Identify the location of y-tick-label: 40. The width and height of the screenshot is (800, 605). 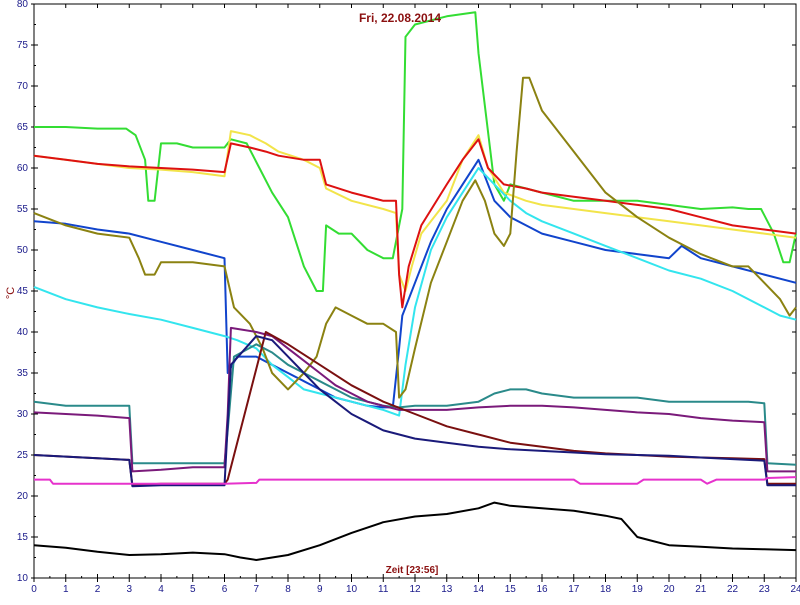
(23, 332).